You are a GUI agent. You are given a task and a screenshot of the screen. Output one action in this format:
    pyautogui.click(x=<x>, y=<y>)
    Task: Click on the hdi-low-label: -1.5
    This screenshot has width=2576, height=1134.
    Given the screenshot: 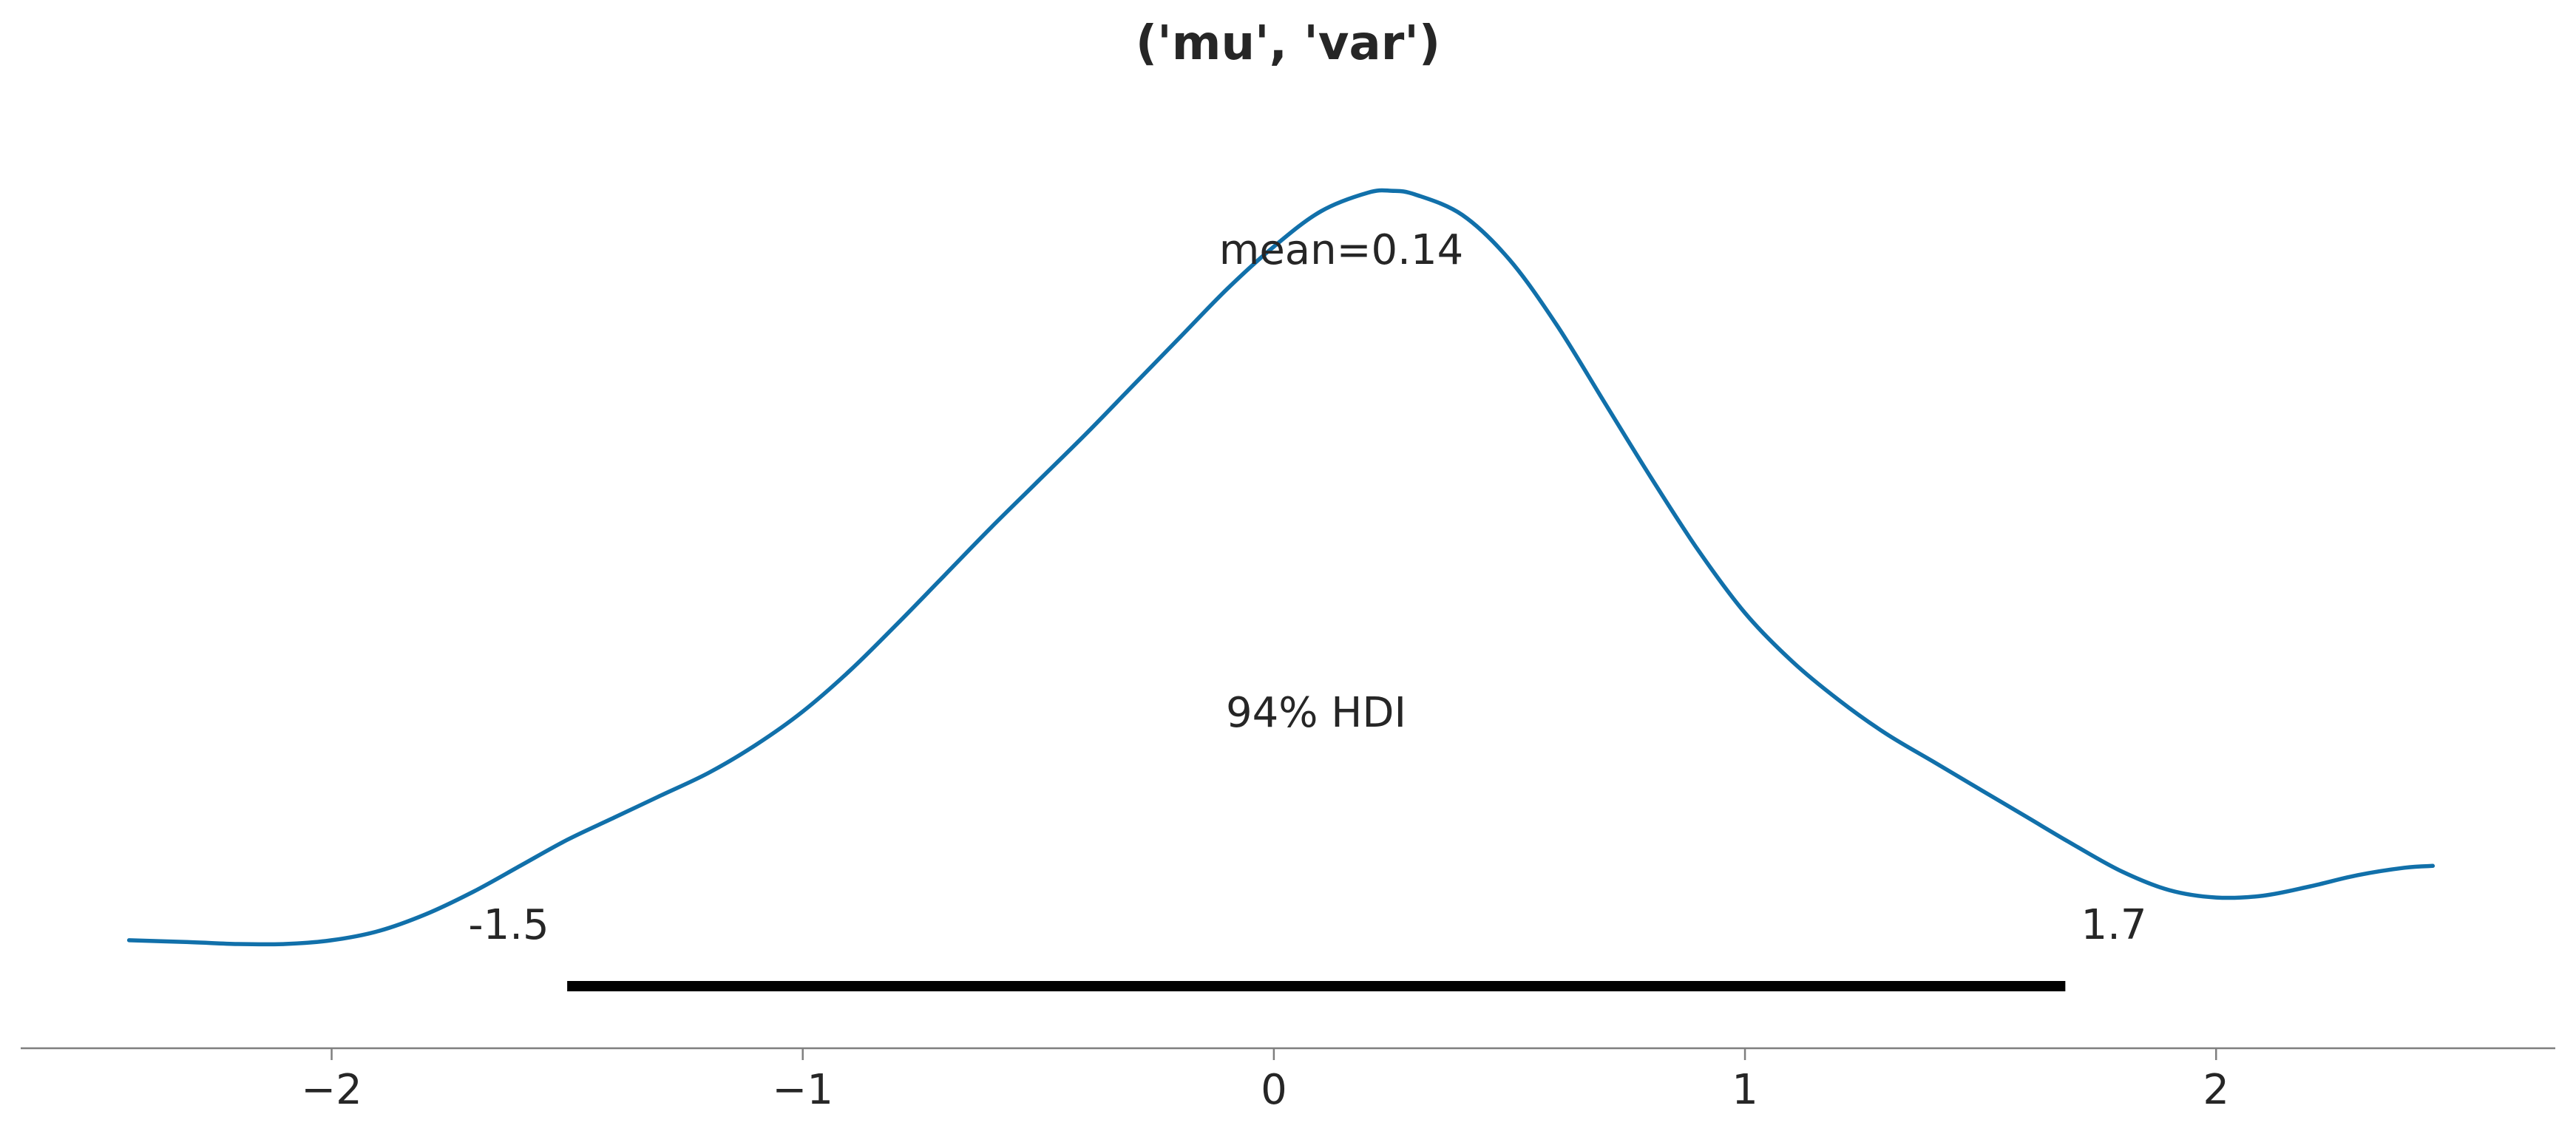 What is the action you would take?
    pyautogui.click(x=508, y=925)
    